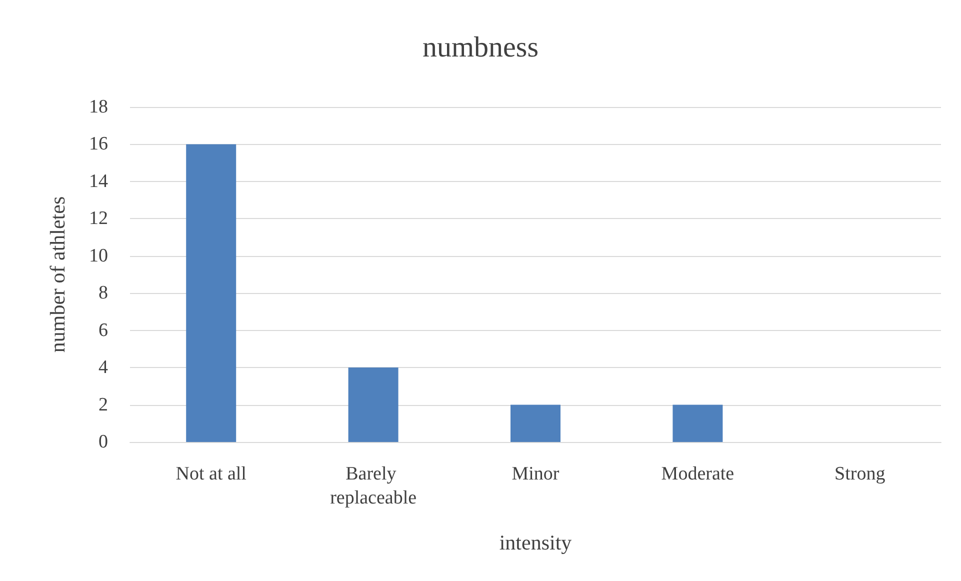 The image size is (961, 581). I want to click on x-tick-label: Barely replaceable, so click(373, 486).